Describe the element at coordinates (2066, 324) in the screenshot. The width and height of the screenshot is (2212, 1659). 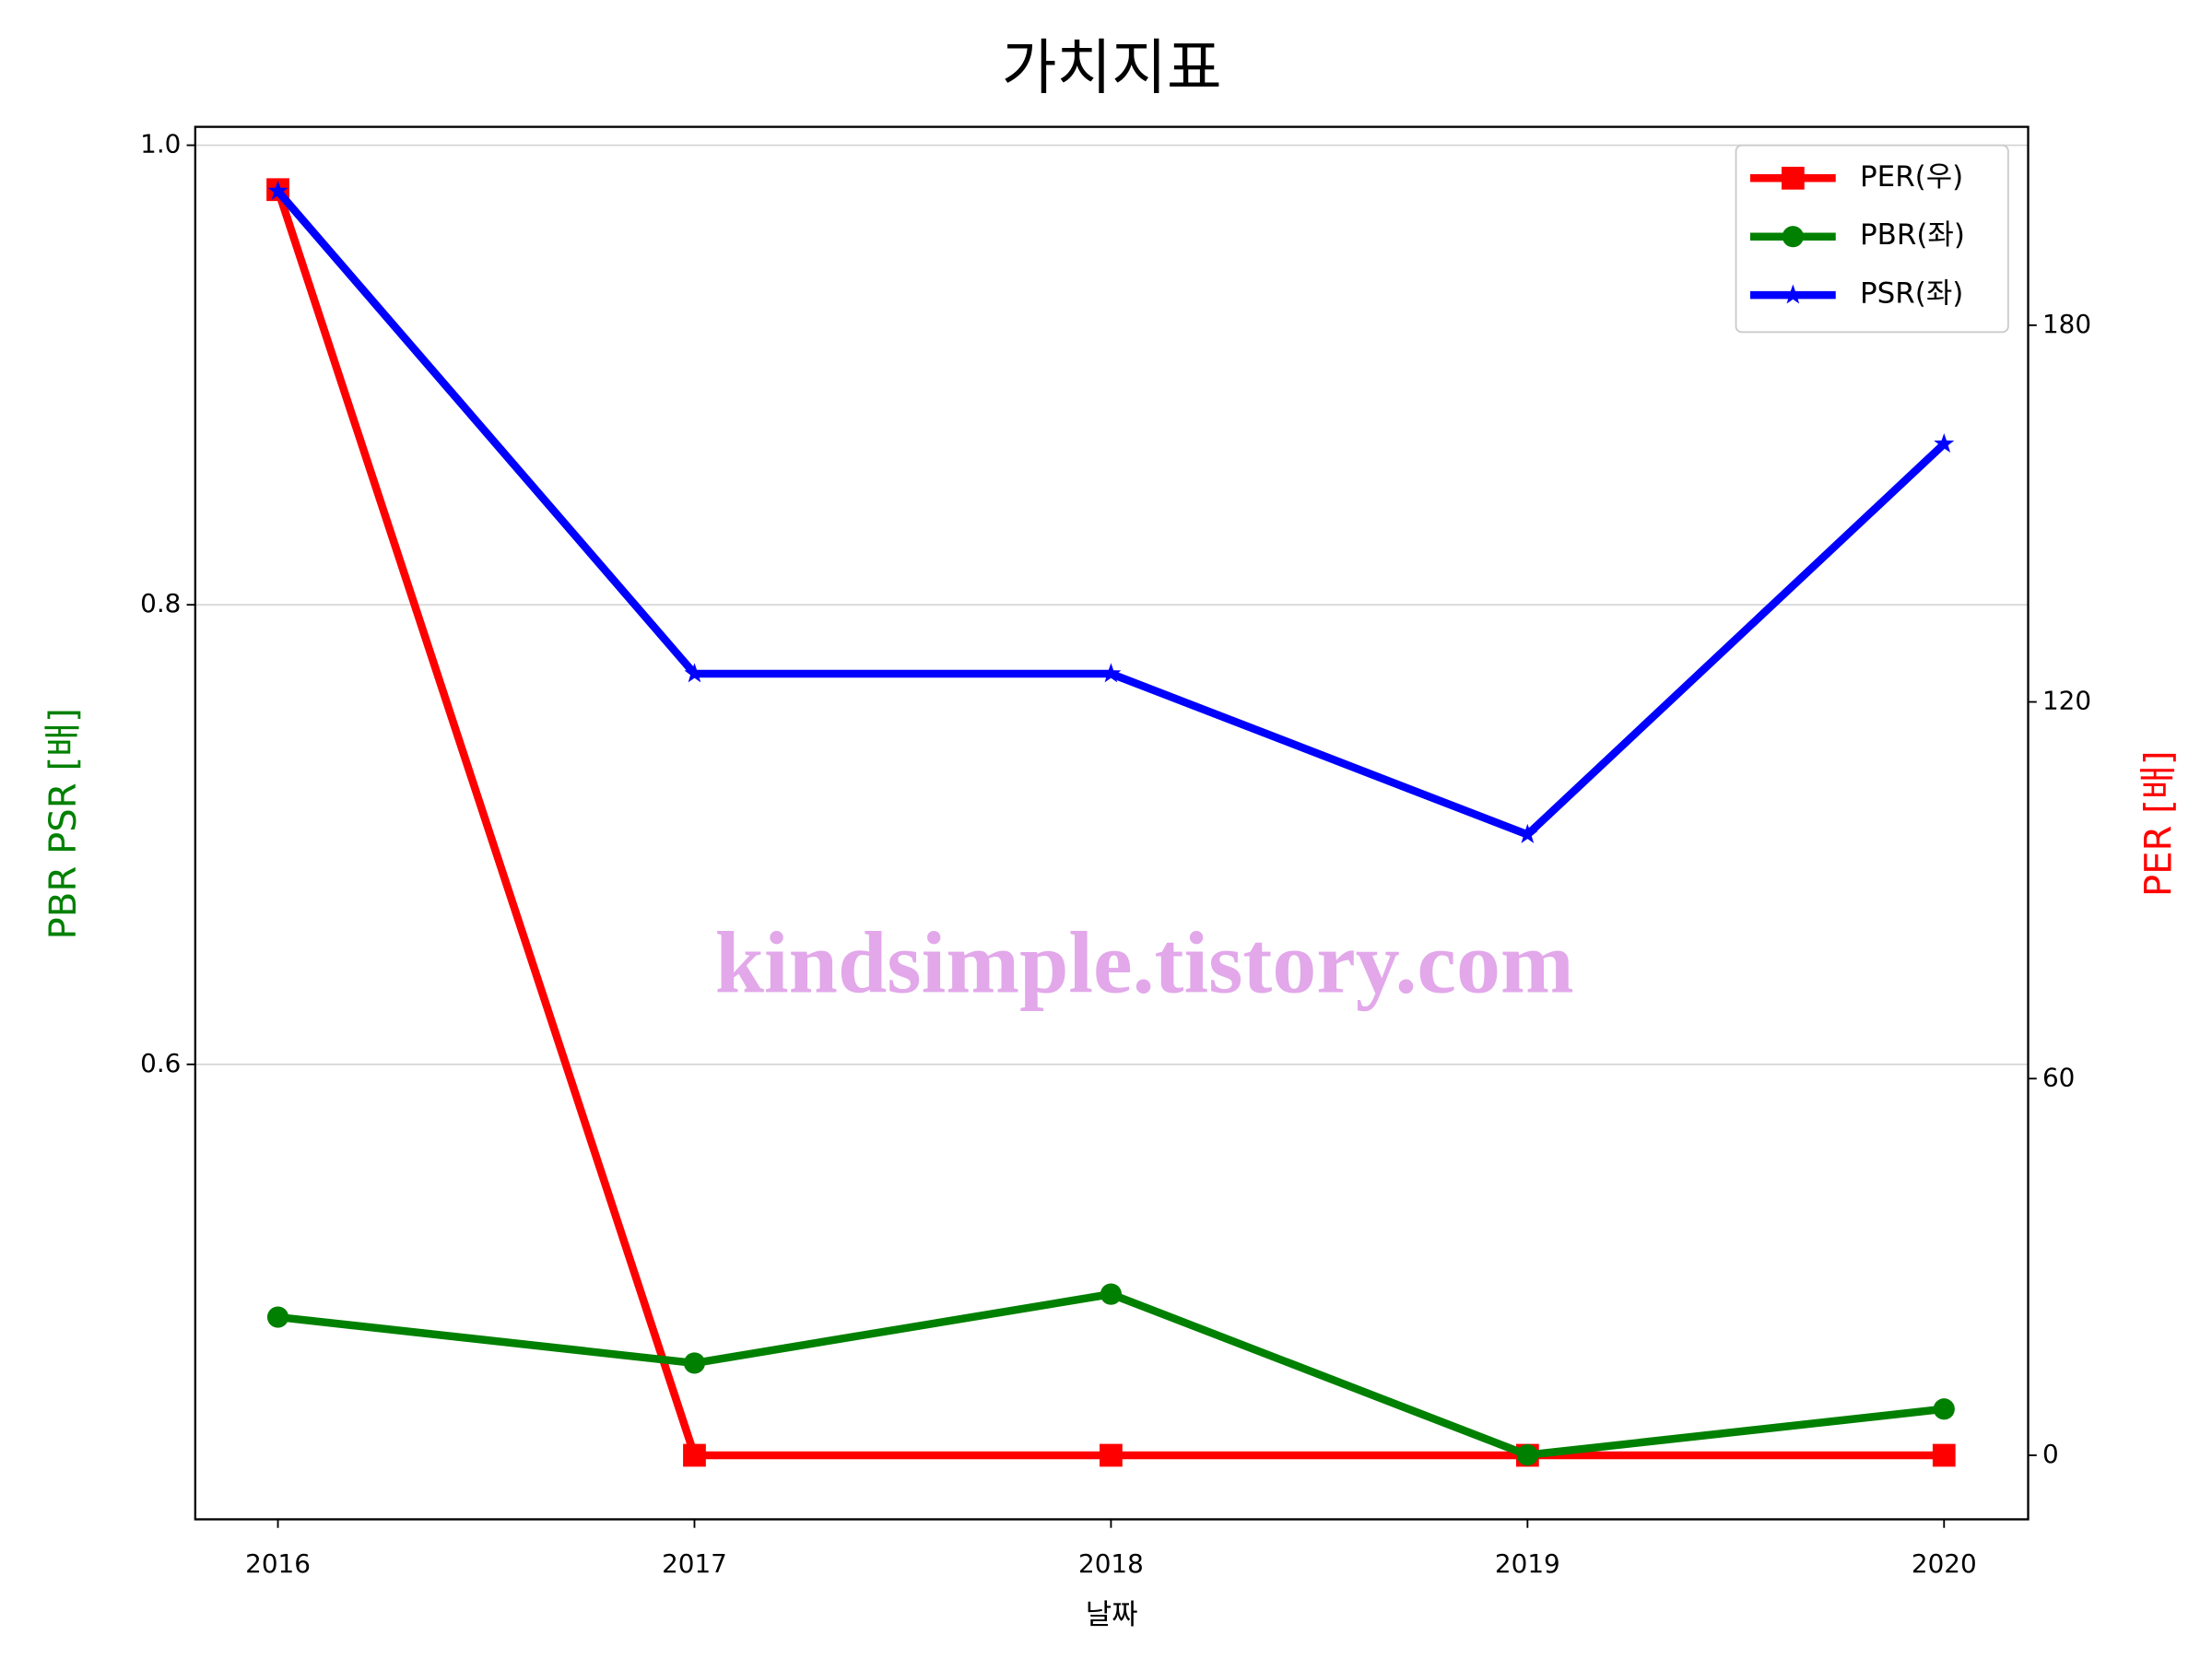
I see `y2-tick-label: 180` at that location.